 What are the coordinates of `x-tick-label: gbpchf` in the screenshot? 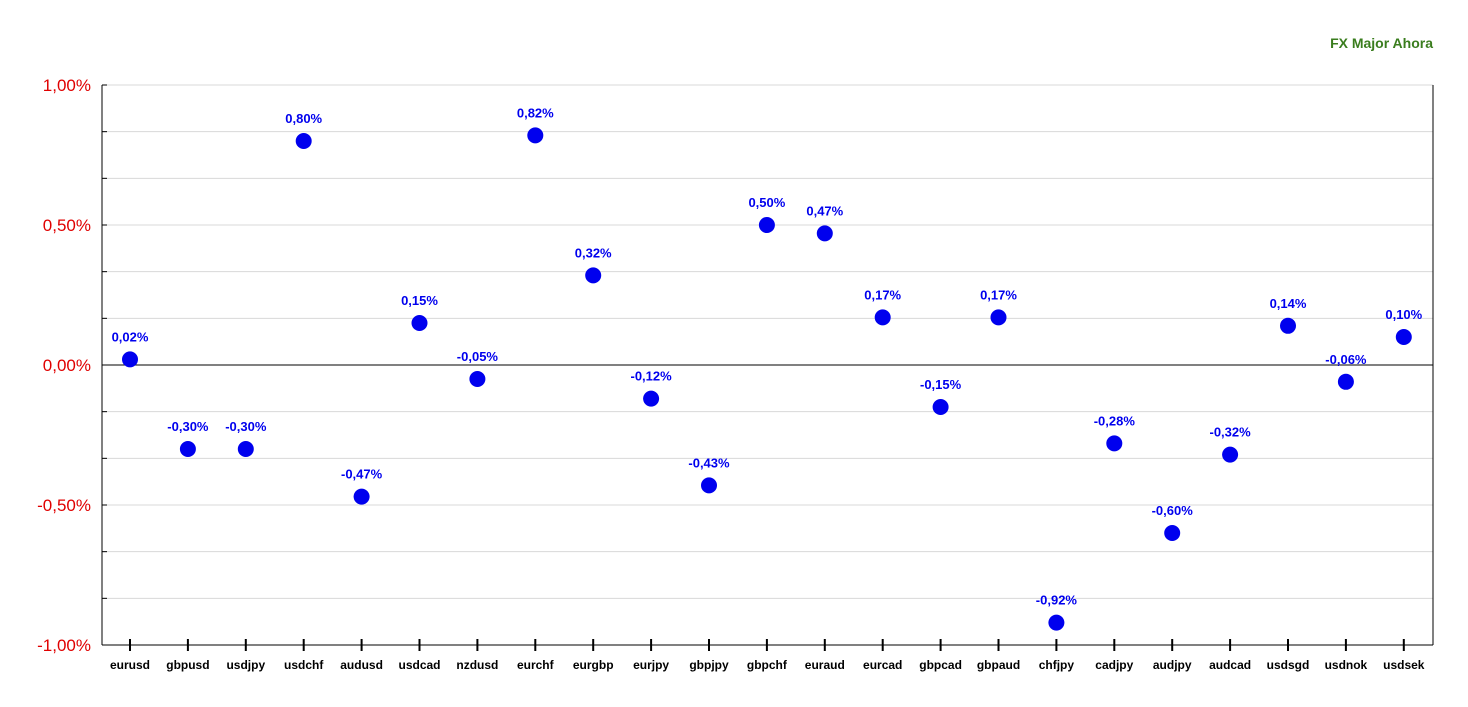 It's located at (767, 665).